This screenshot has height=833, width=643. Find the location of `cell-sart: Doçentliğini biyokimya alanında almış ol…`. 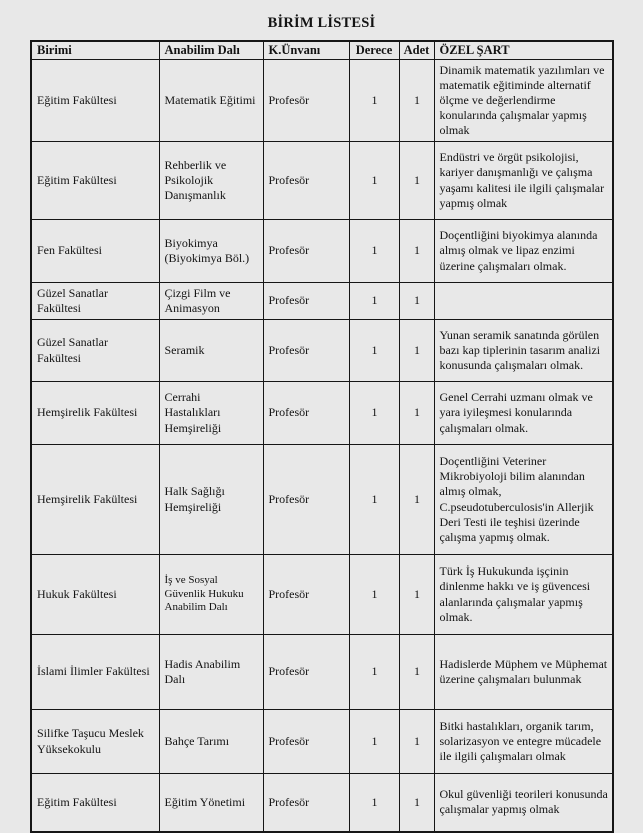

cell-sart: Doçentliğini biyokimya alanında almış ol… is located at coordinates (523, 251).